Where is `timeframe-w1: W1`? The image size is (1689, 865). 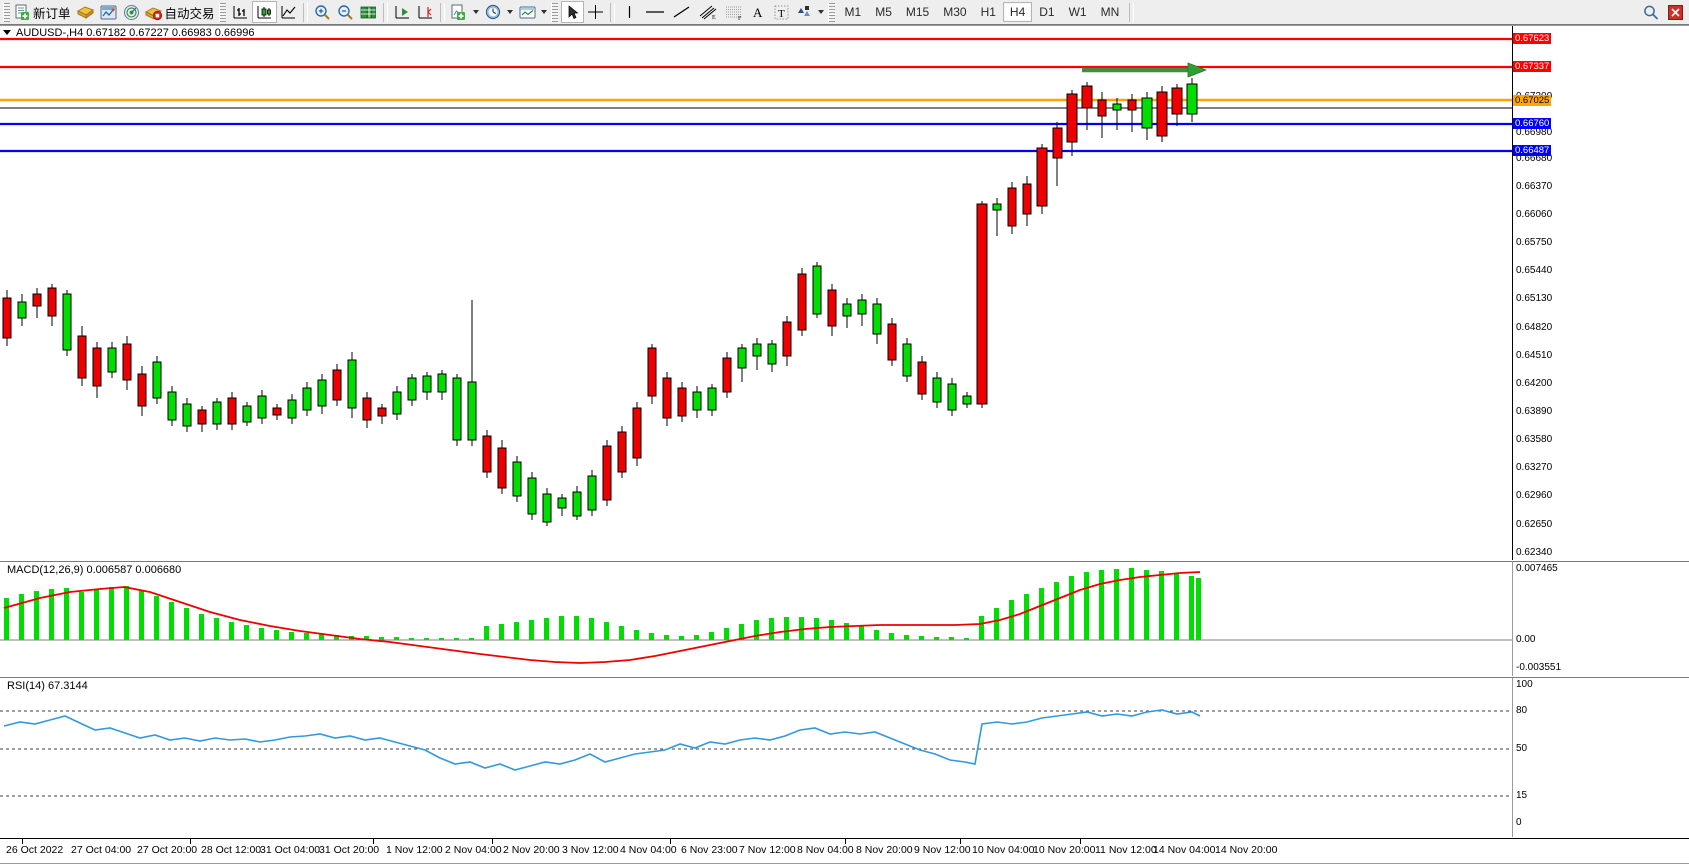
timeframe-w1: W1 is located at coordinates (1077, 12).